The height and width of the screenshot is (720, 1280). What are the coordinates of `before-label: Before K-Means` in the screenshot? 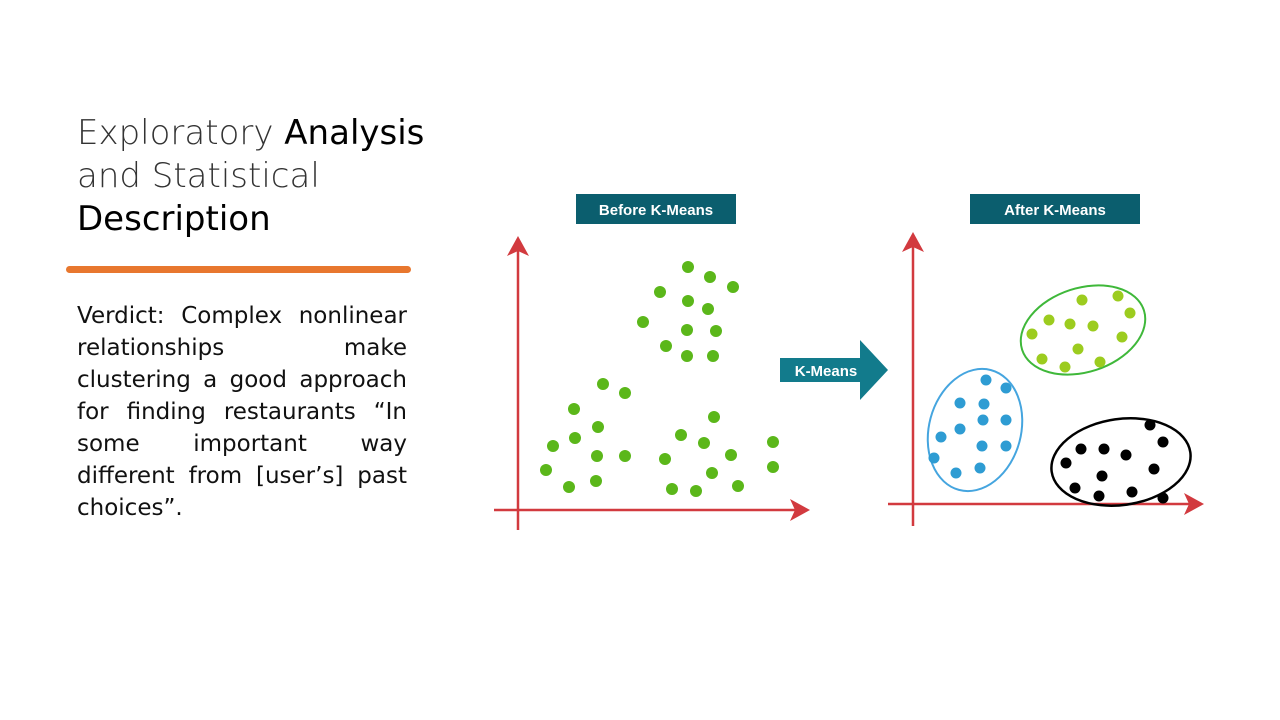 It's located at (656, 210).